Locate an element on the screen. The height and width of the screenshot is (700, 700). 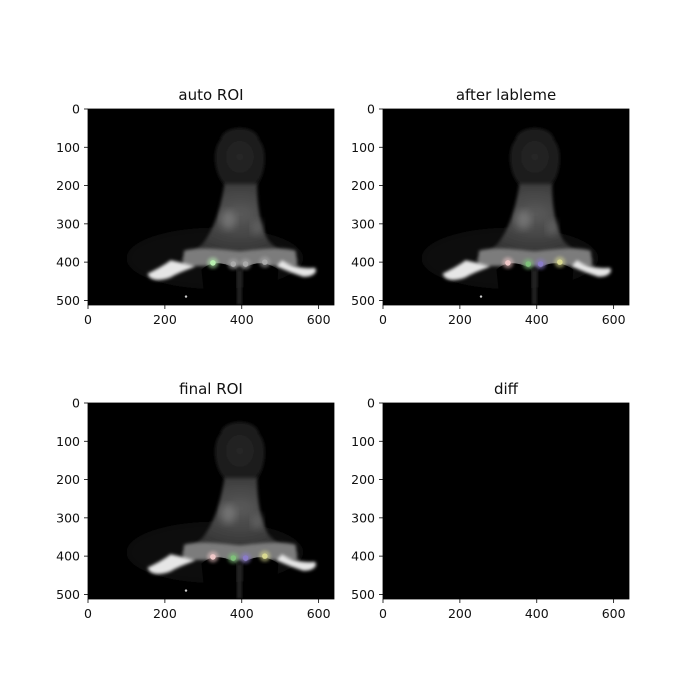
subplot-title: diff is located at coordinates (506, 389).